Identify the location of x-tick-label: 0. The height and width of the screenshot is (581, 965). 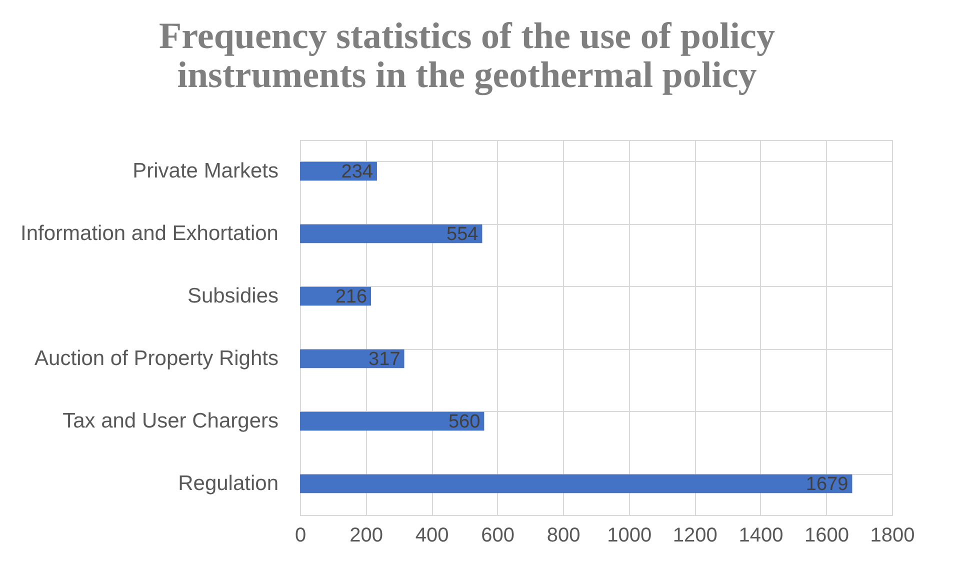
(300, 535).